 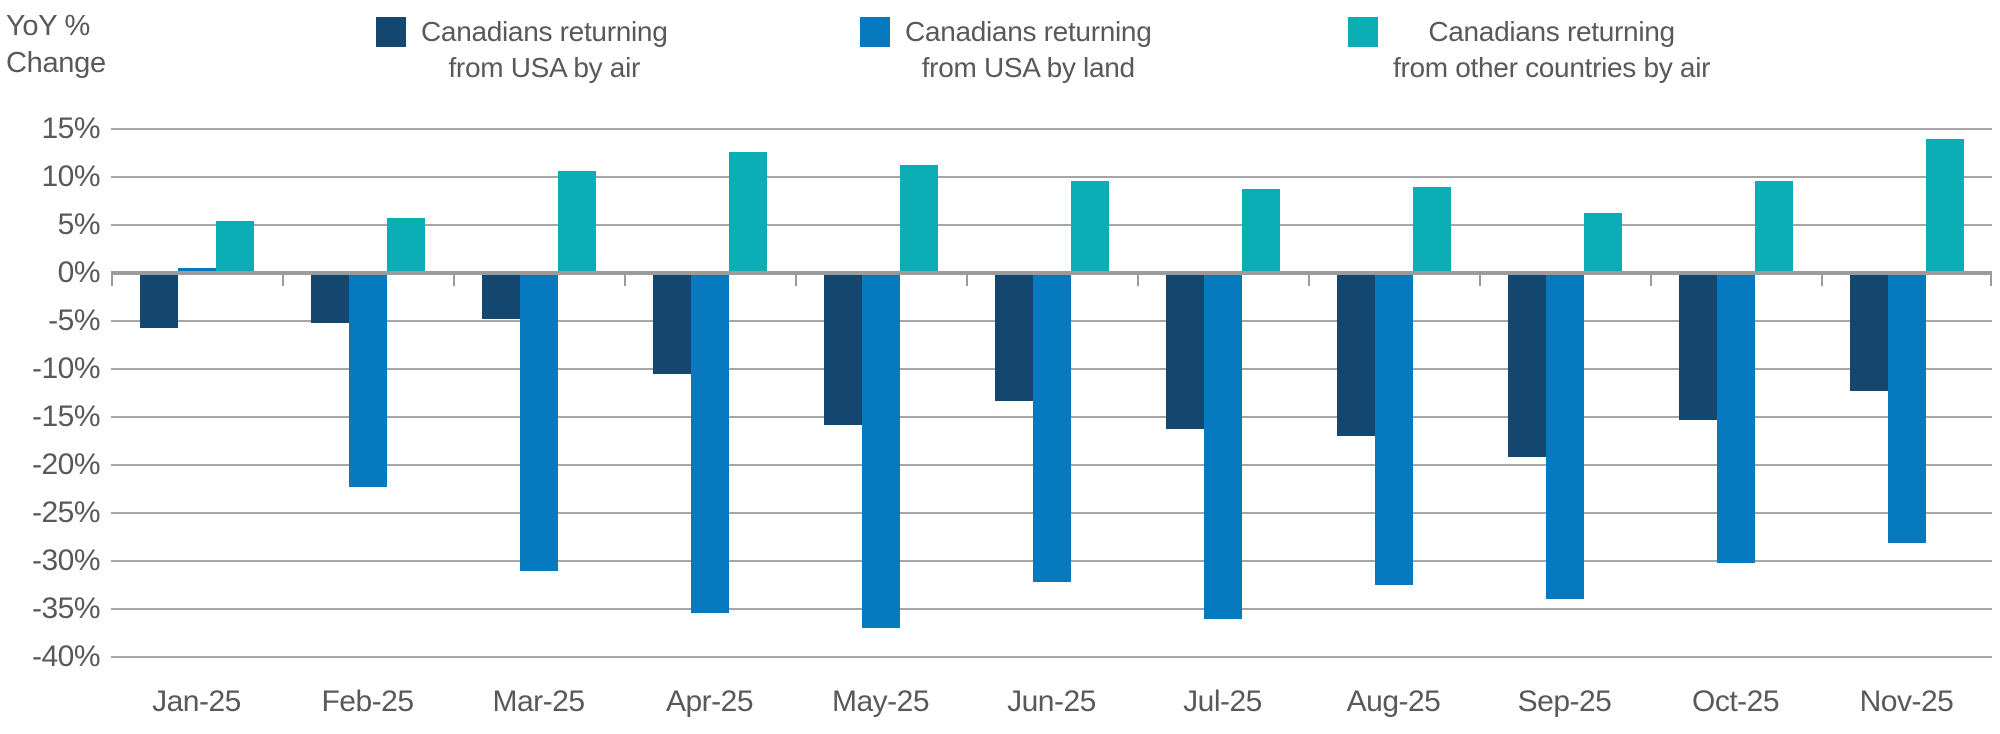 I want to click on y-axis-tick-label: -20%, so click(x=66, y=464).